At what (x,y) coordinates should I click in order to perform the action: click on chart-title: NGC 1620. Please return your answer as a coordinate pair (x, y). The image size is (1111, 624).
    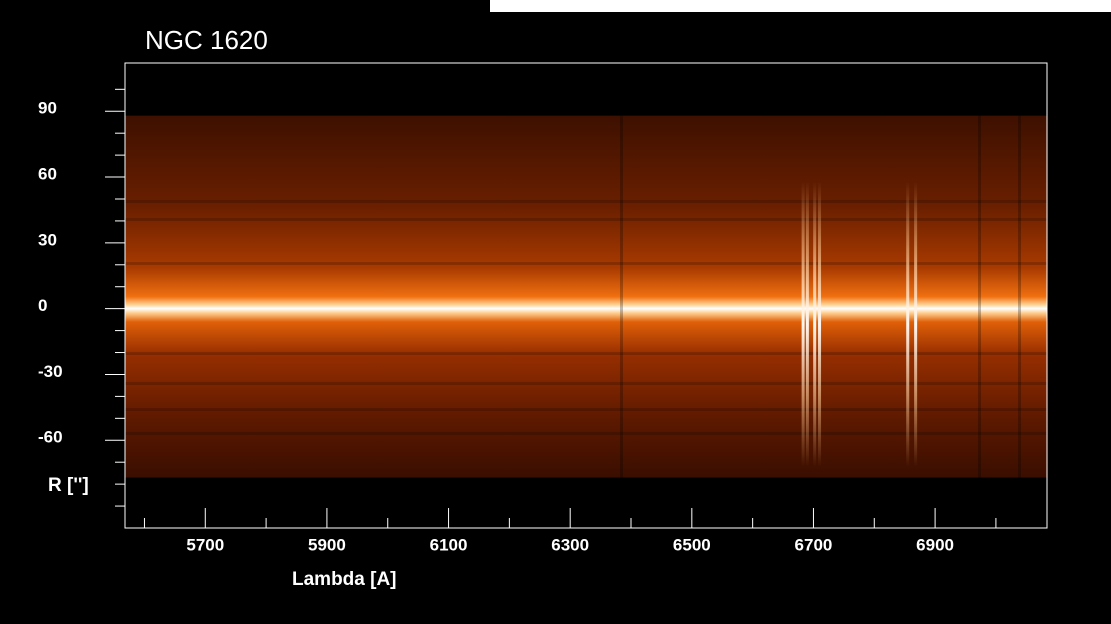
    Looking at the image, I should click on (206, 40).